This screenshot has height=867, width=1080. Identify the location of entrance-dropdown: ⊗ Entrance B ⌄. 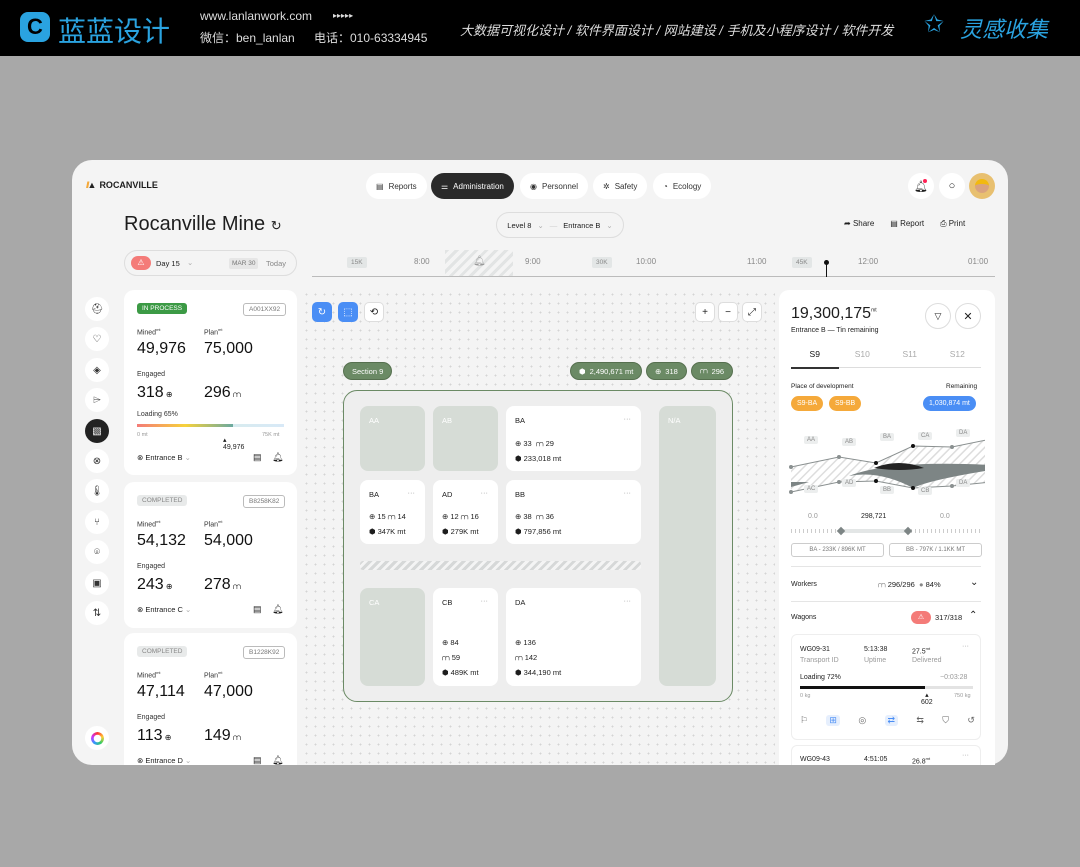
(164, 457).